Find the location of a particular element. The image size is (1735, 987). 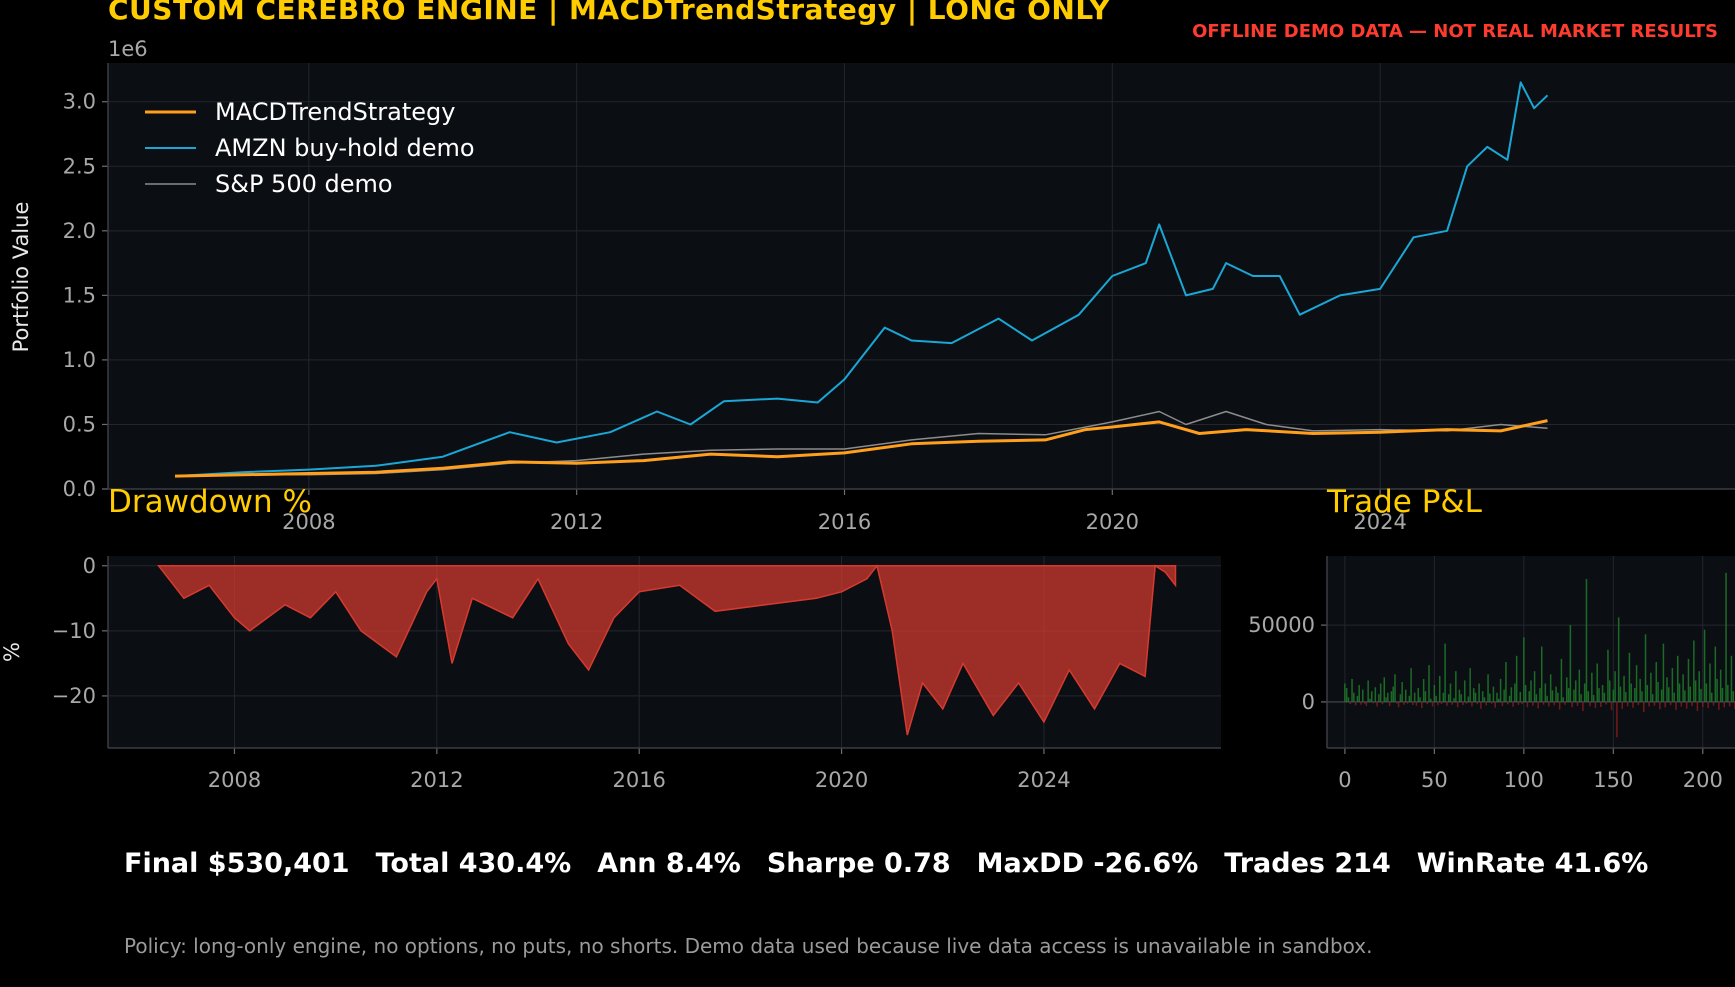

value-chart-y-tick-label: 3.0 is located at coordinates (79, 102).